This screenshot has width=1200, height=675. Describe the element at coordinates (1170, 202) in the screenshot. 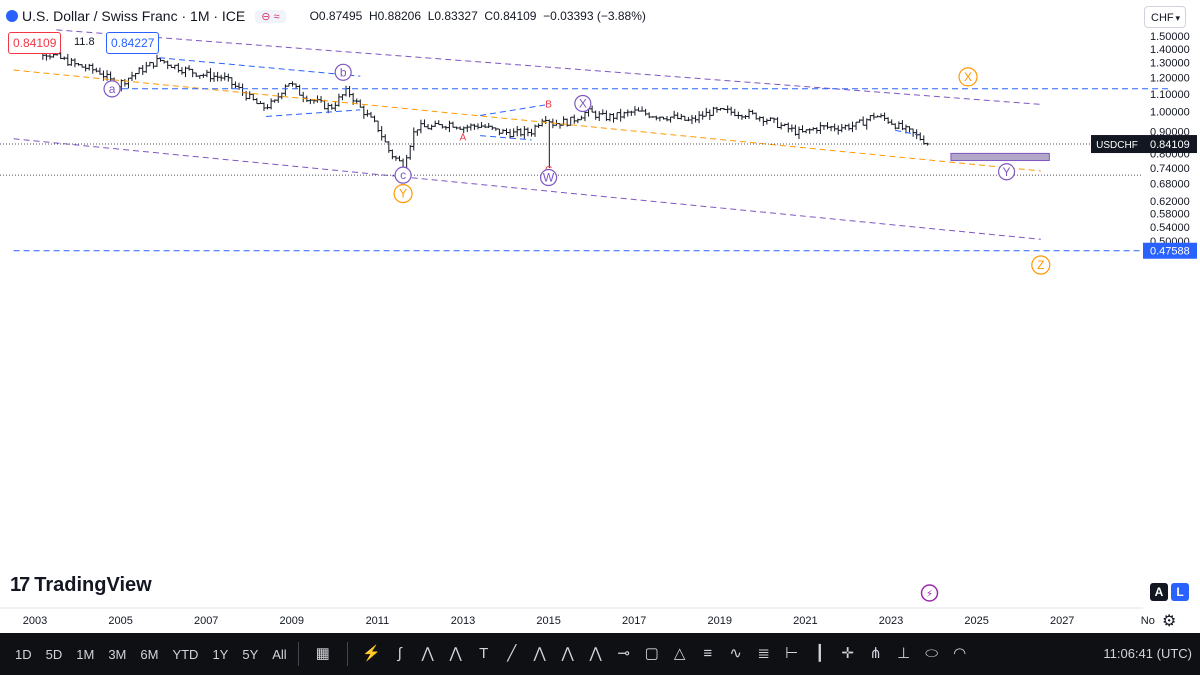

I see `price-tick-label: 0.62000` at that location.